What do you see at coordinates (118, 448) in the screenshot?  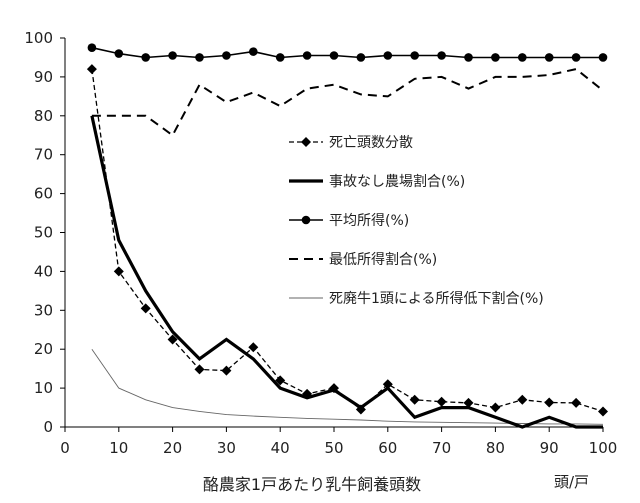 I see `x-tick-label: 10` at bounding box center [118, 448].